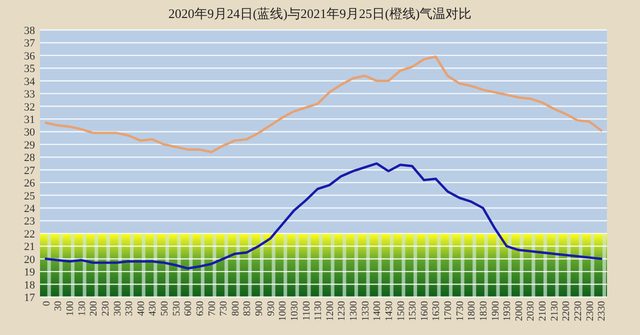 Image resolution: width=640 pixels, height=335 pixels. What do you see at coordinates (271, 308) in the screenshot?
I see `x-tick-label: 930` at bounding box center [271, 308].